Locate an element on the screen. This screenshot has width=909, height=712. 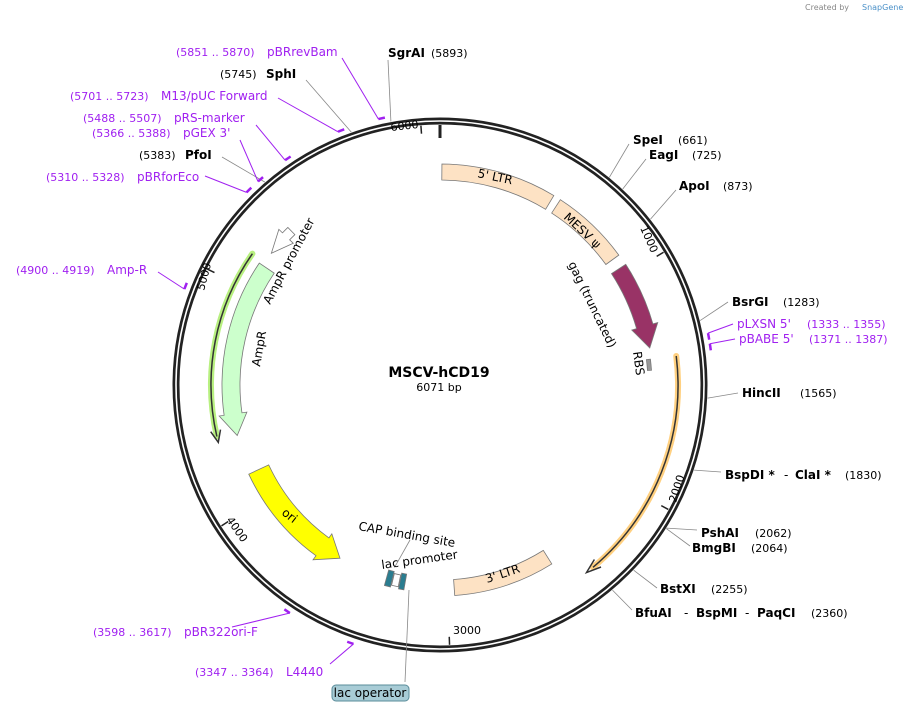
enzyme-name: BspDI * is located at coordinates (750, 475).